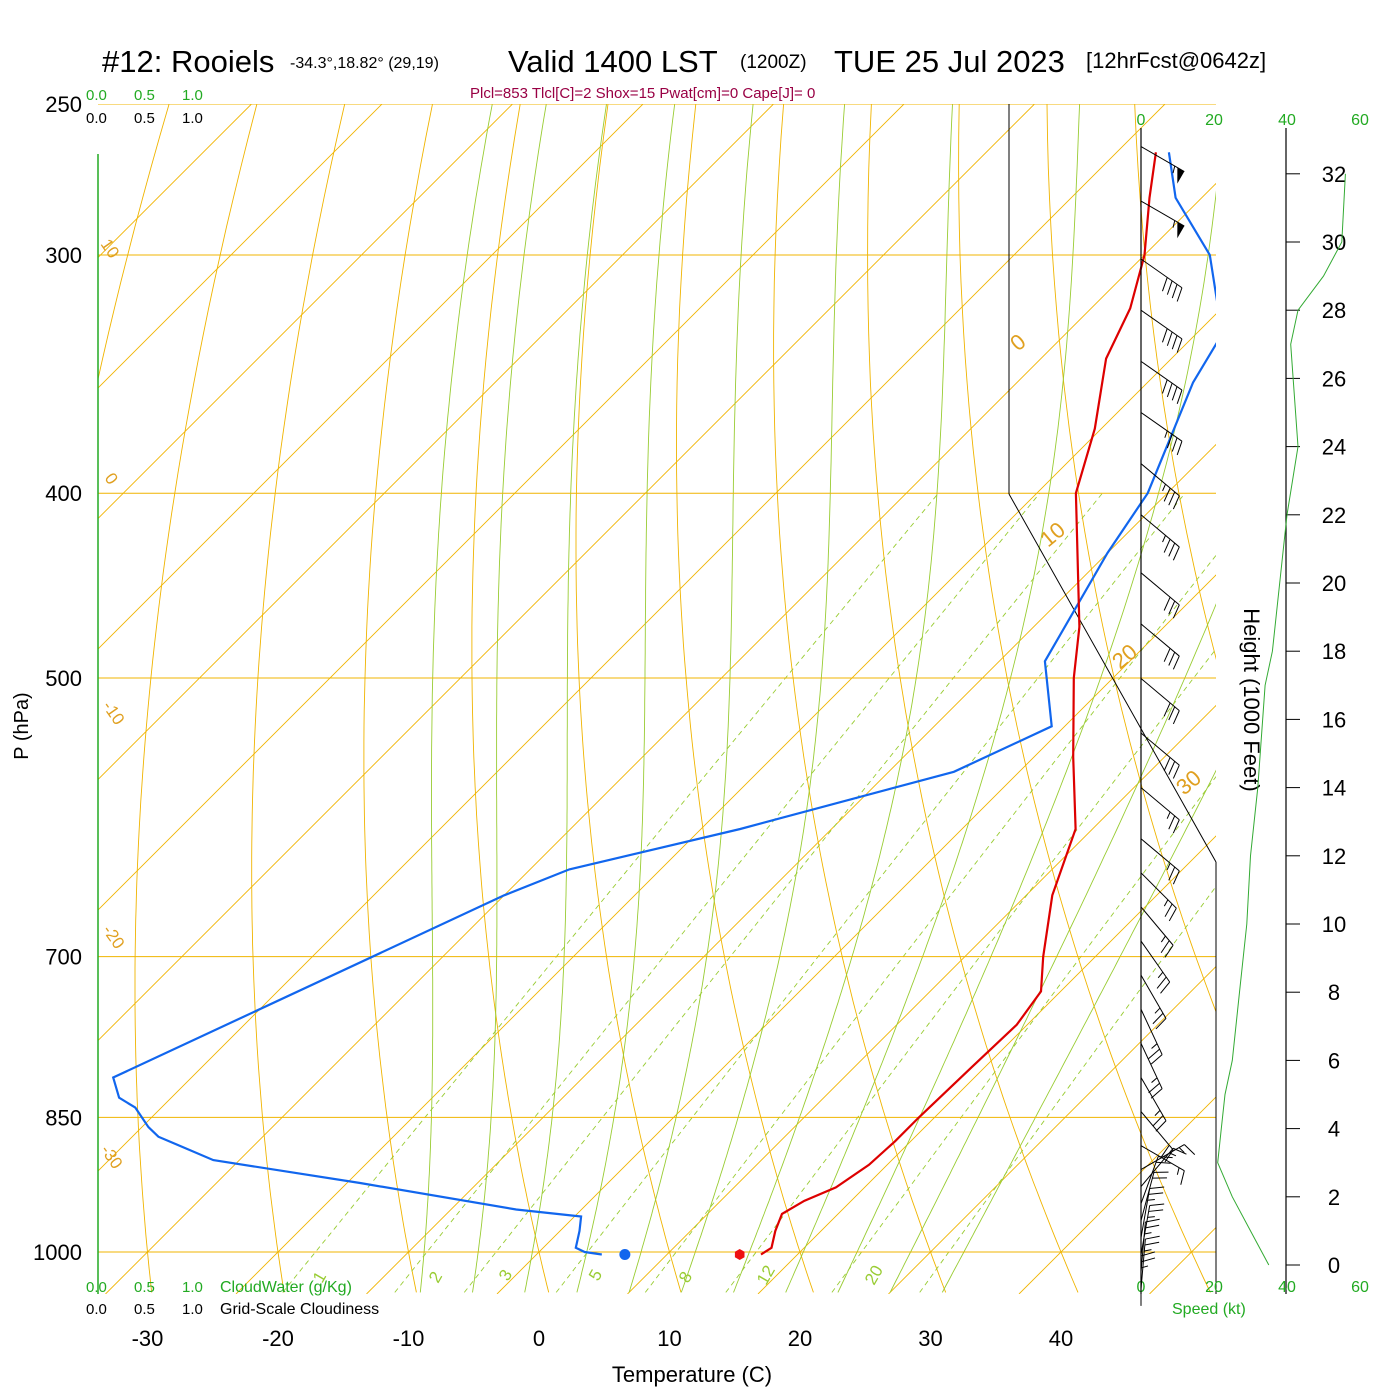  I want to click on height-tick-label: 12, so click(1334, 856).